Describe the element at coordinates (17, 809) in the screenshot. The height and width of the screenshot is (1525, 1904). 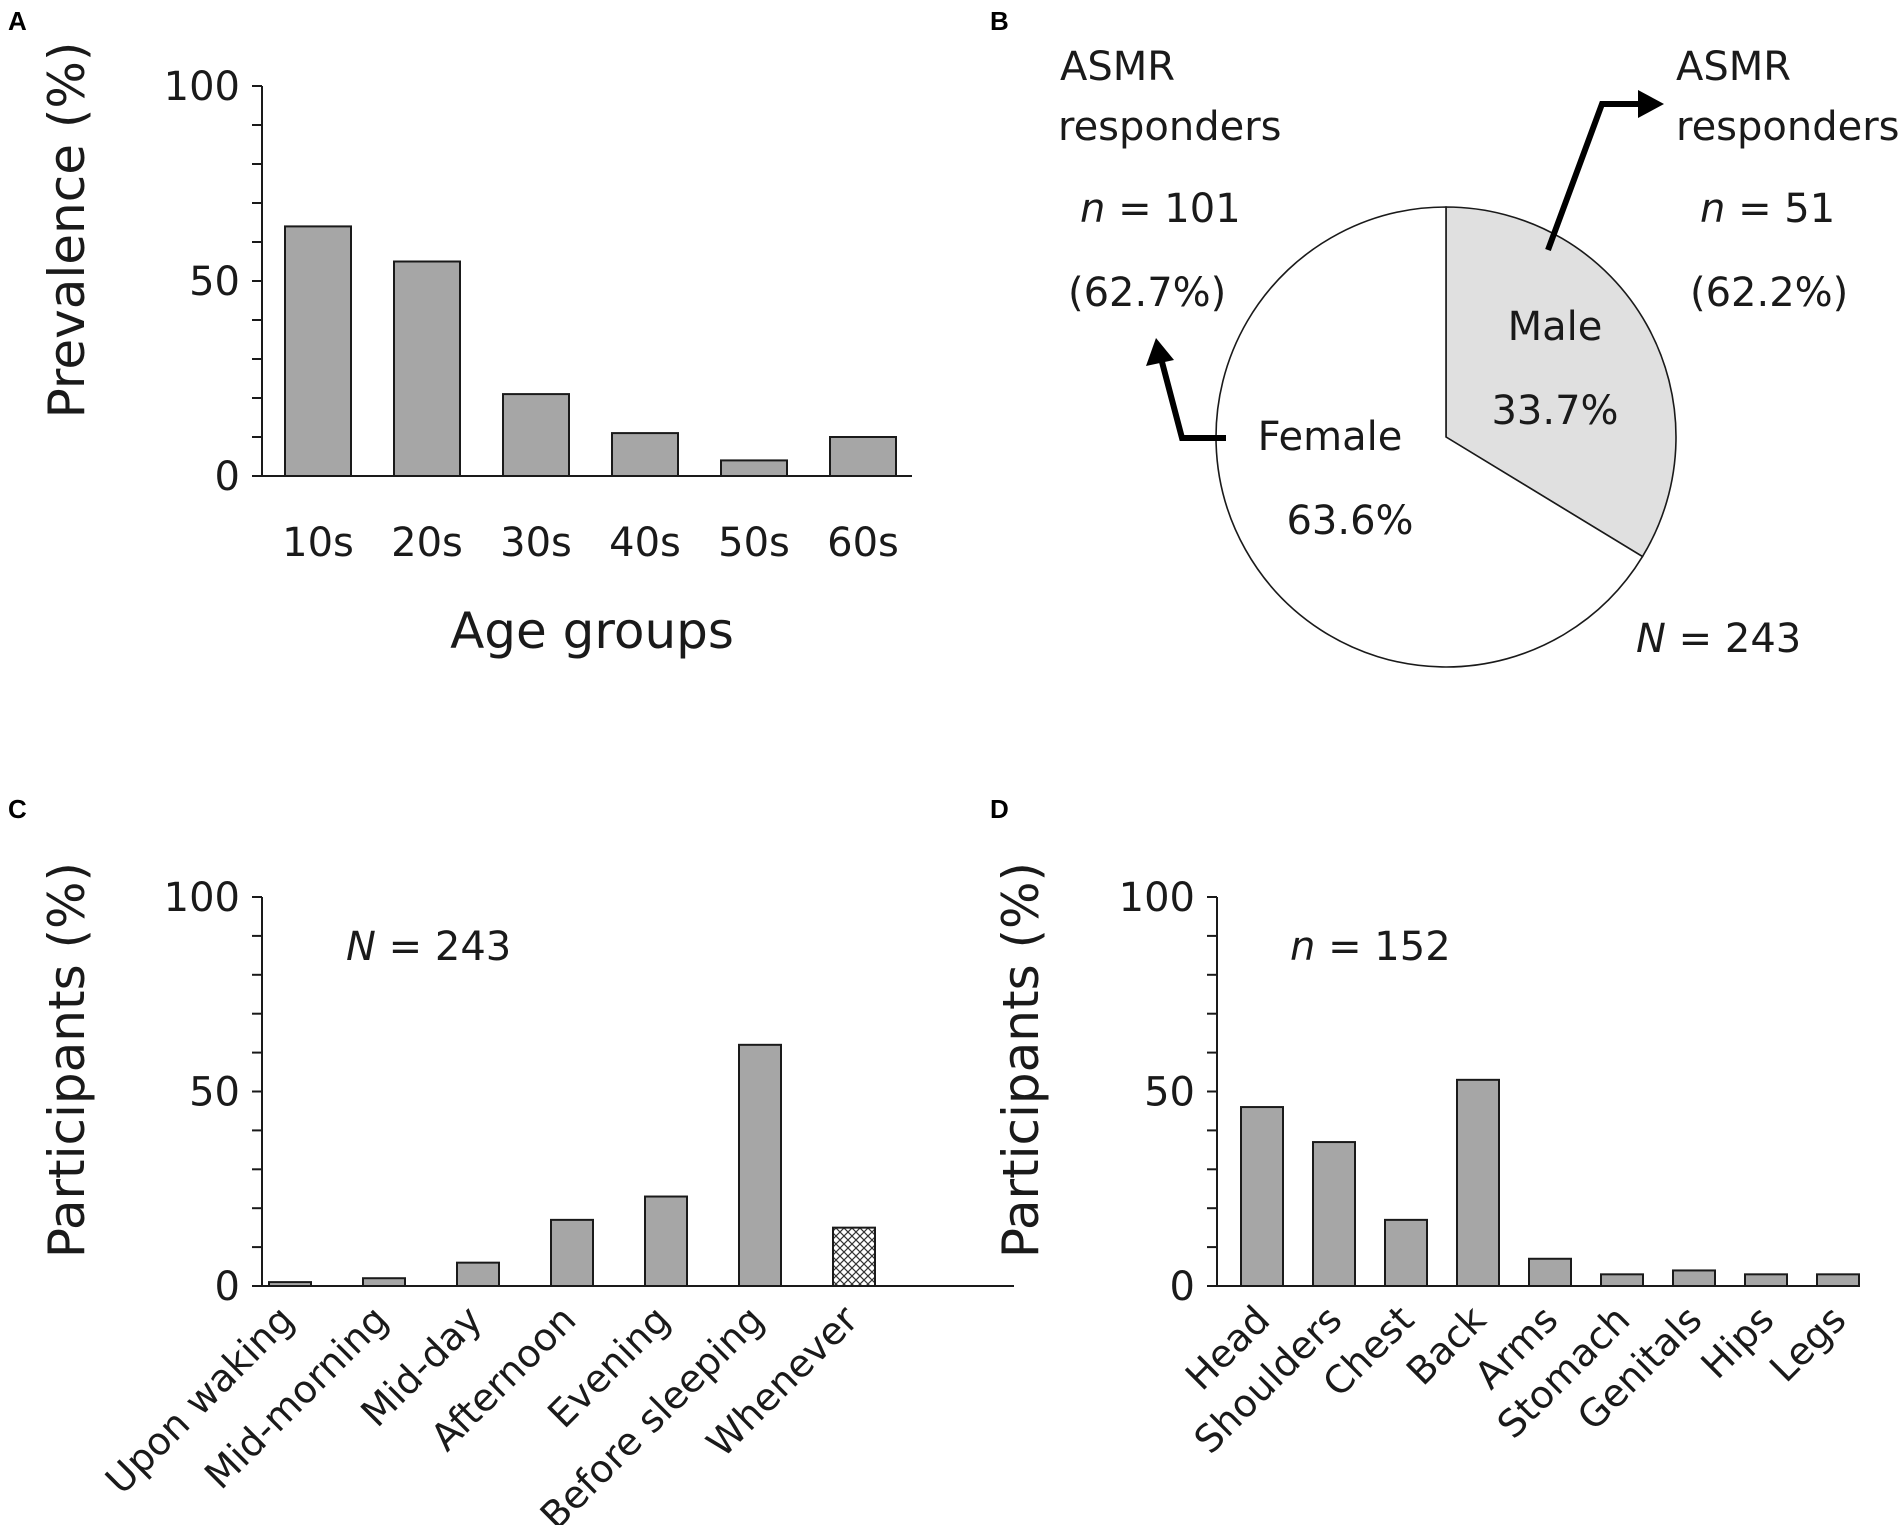
I see `panel-c-letter: C` at that location.